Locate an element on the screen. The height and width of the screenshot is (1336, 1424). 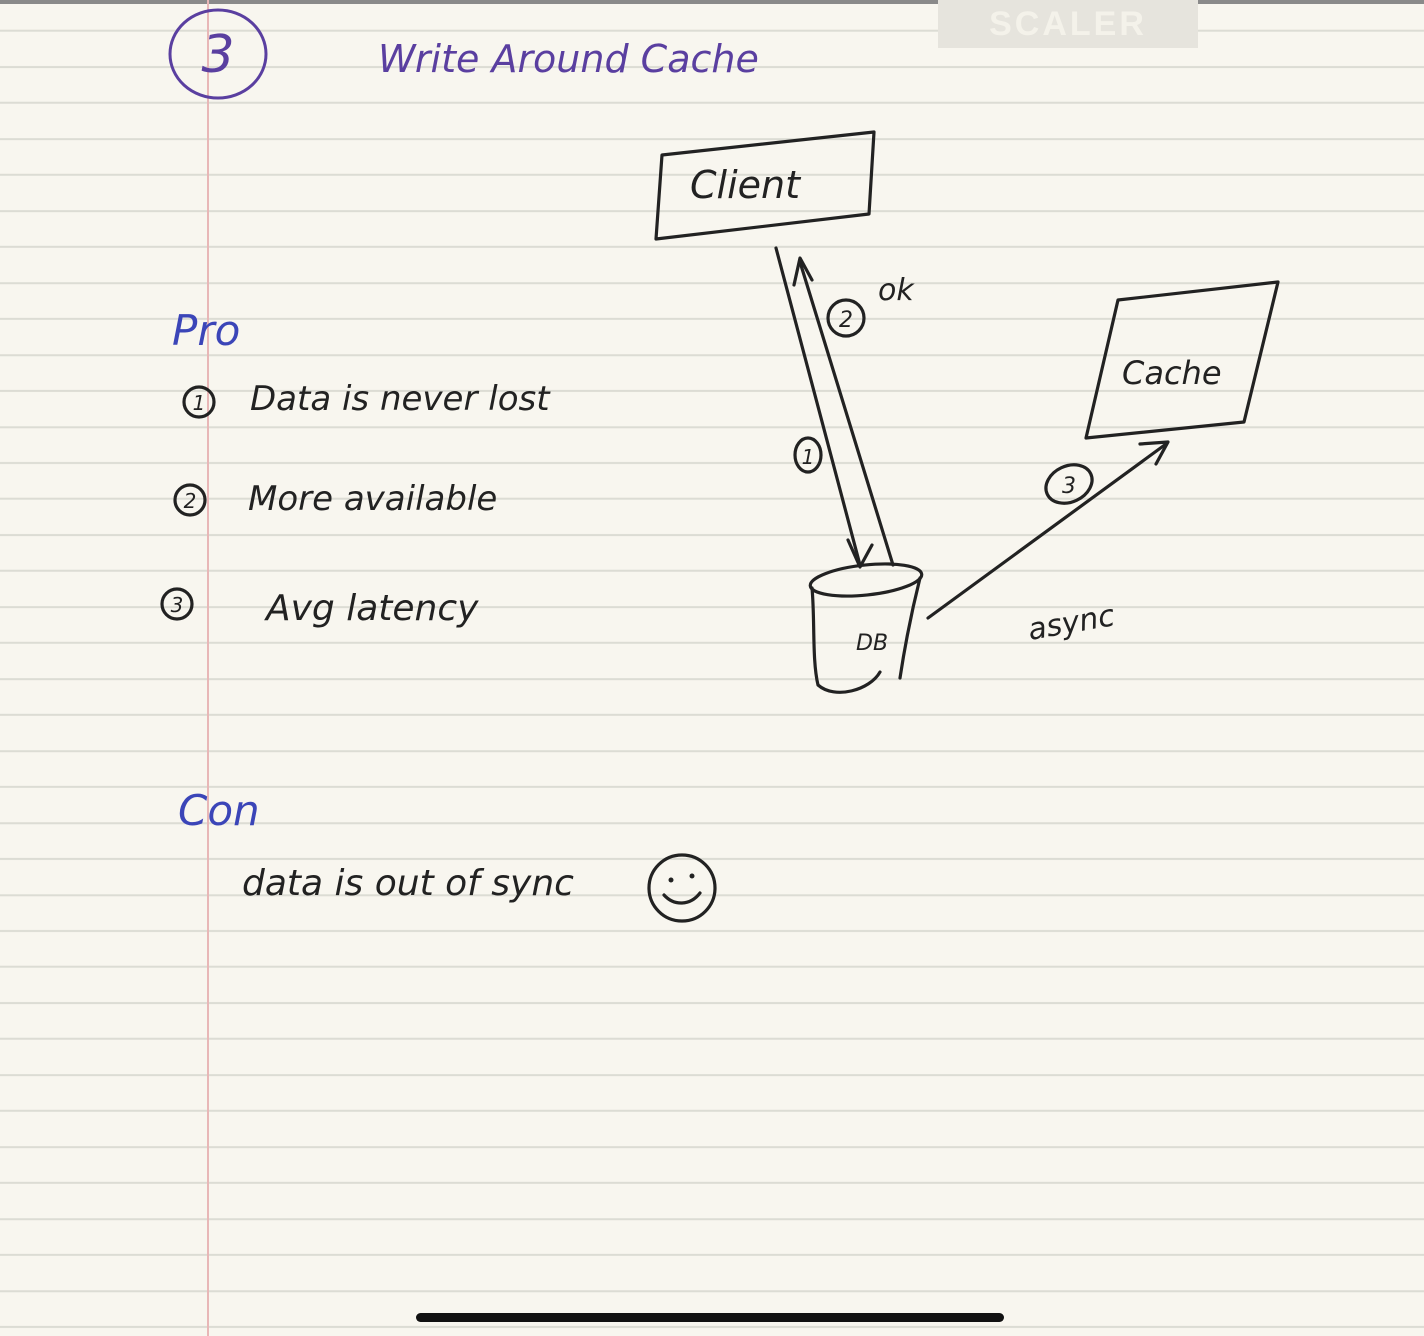
arrow-async-to-cache: 3 async is located at coordinates (1048, 544).